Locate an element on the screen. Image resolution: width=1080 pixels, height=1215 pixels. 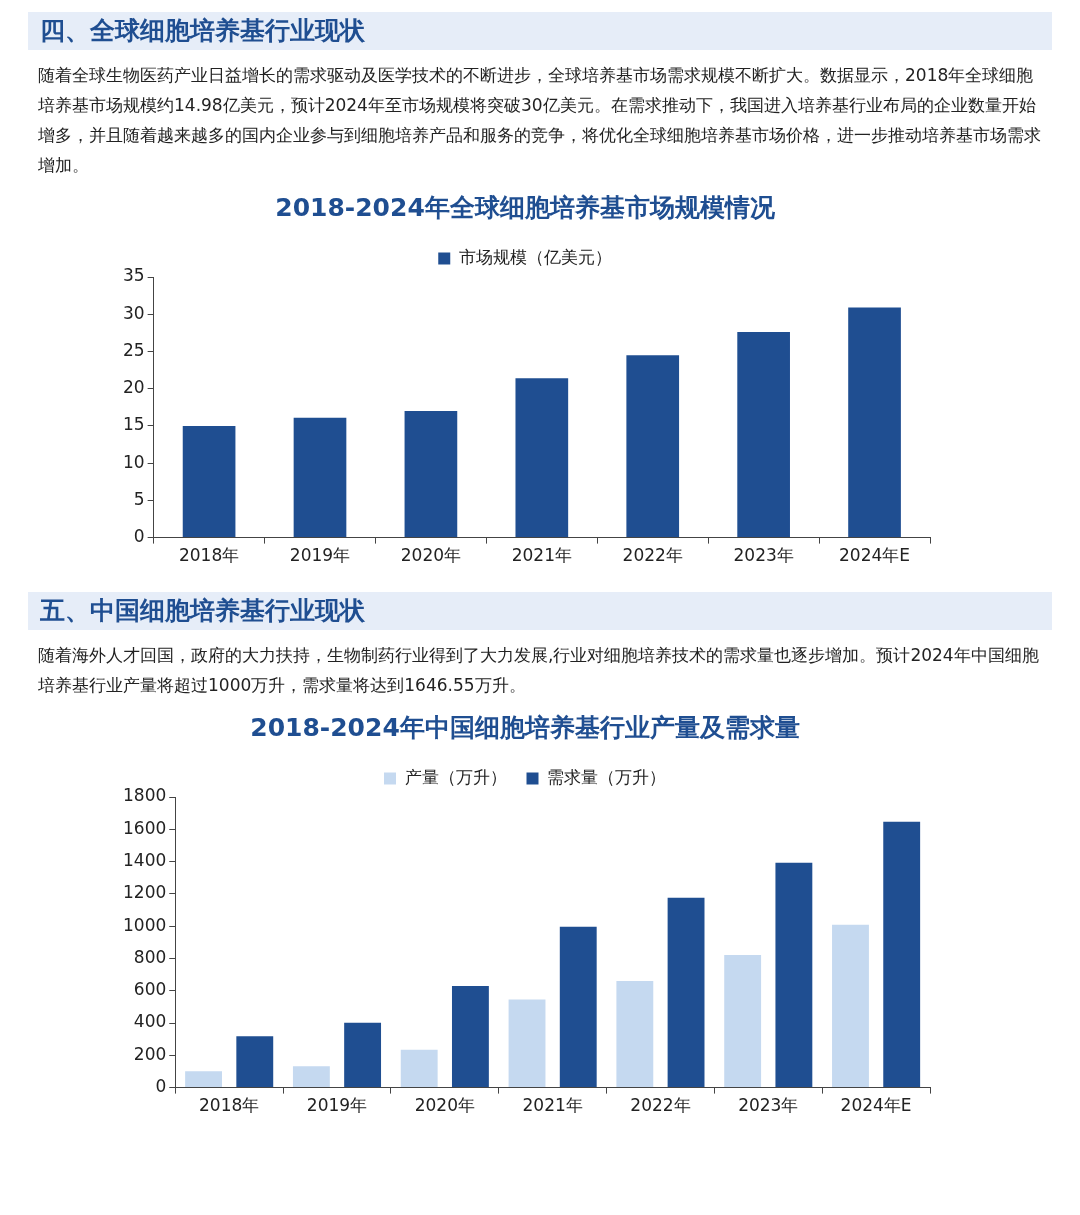
legend-label: 产量（万升） is located at coordinates (455, 776).